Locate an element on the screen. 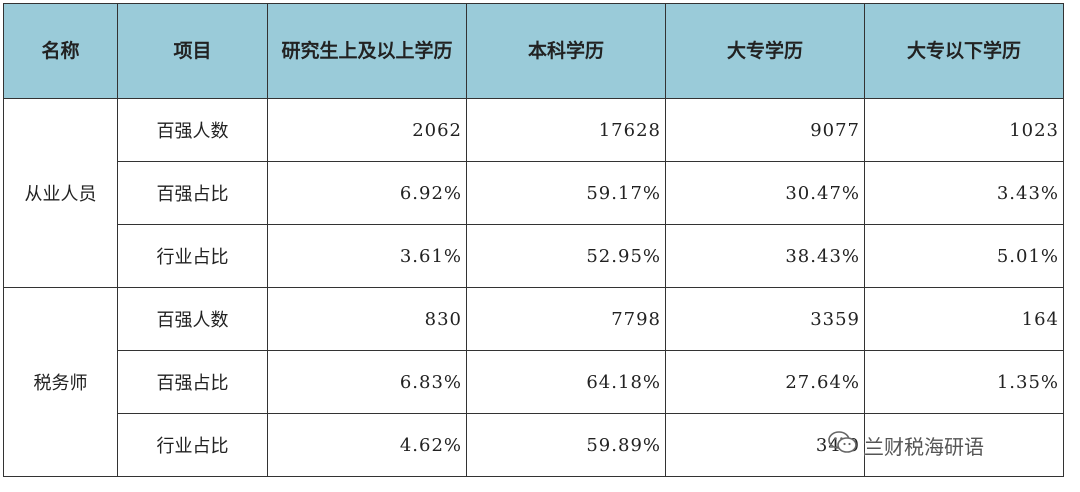  value-cell: 5.01% is located at coordinates (964, 256).